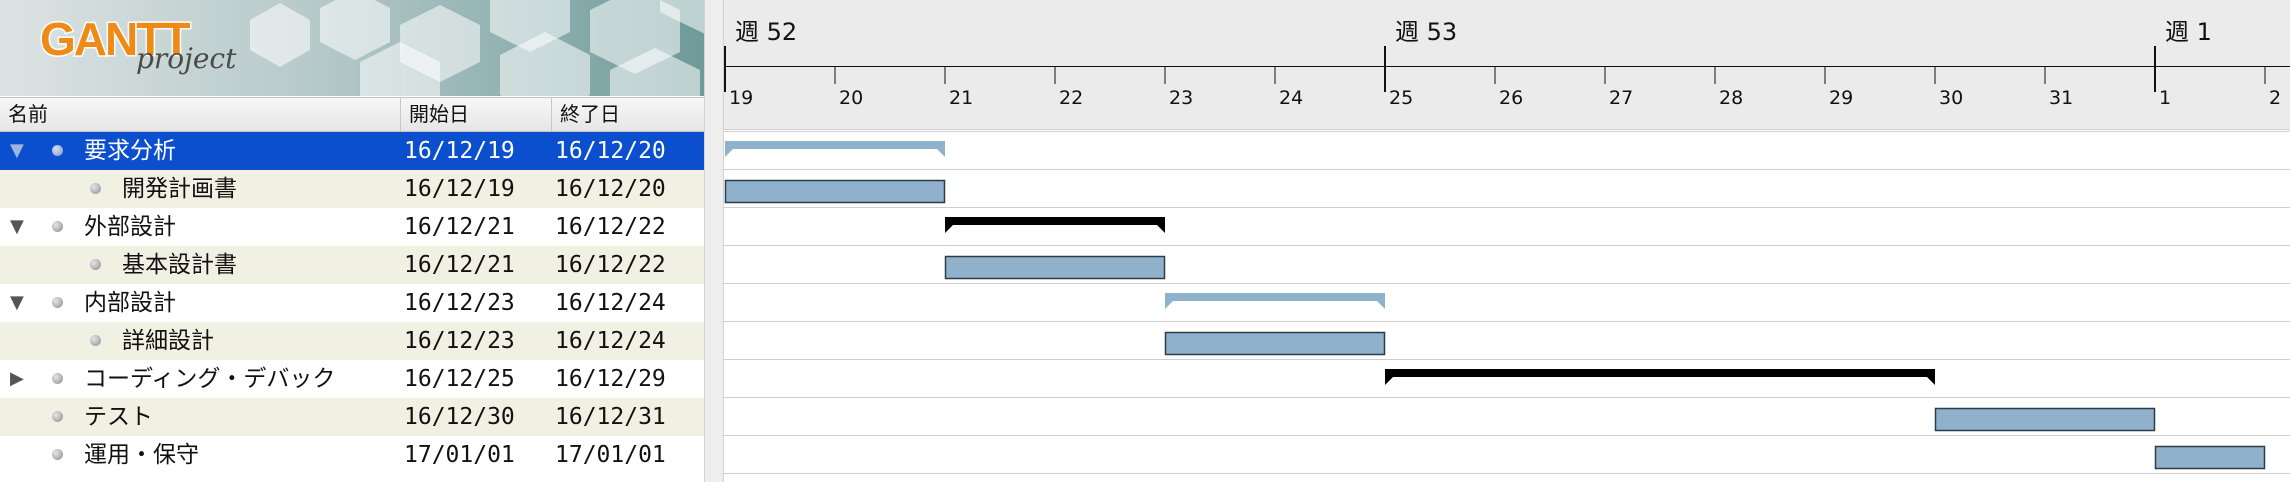 This screenshot has height=482, width=2290. Describe the element at coordinates (1426, 32) in the screenshot. I see `week-label: 週 53` at that location.